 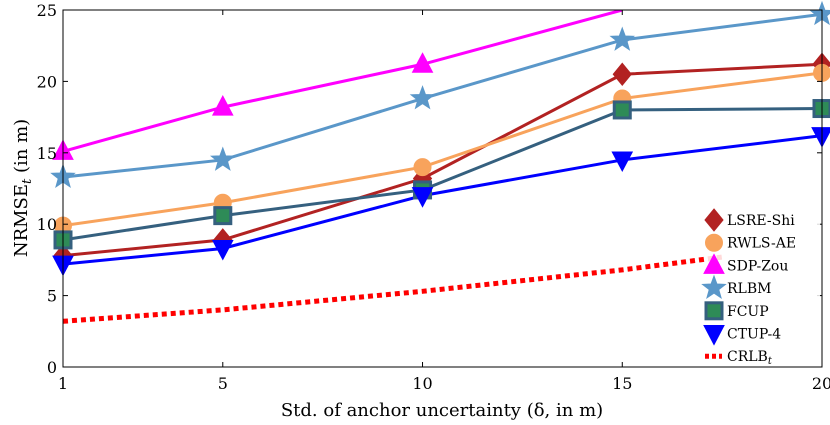 What do you see at coordinates (714, 286) in the screenshot?
I see `legend-marker-rlbm` at bounding box center [714, 286].